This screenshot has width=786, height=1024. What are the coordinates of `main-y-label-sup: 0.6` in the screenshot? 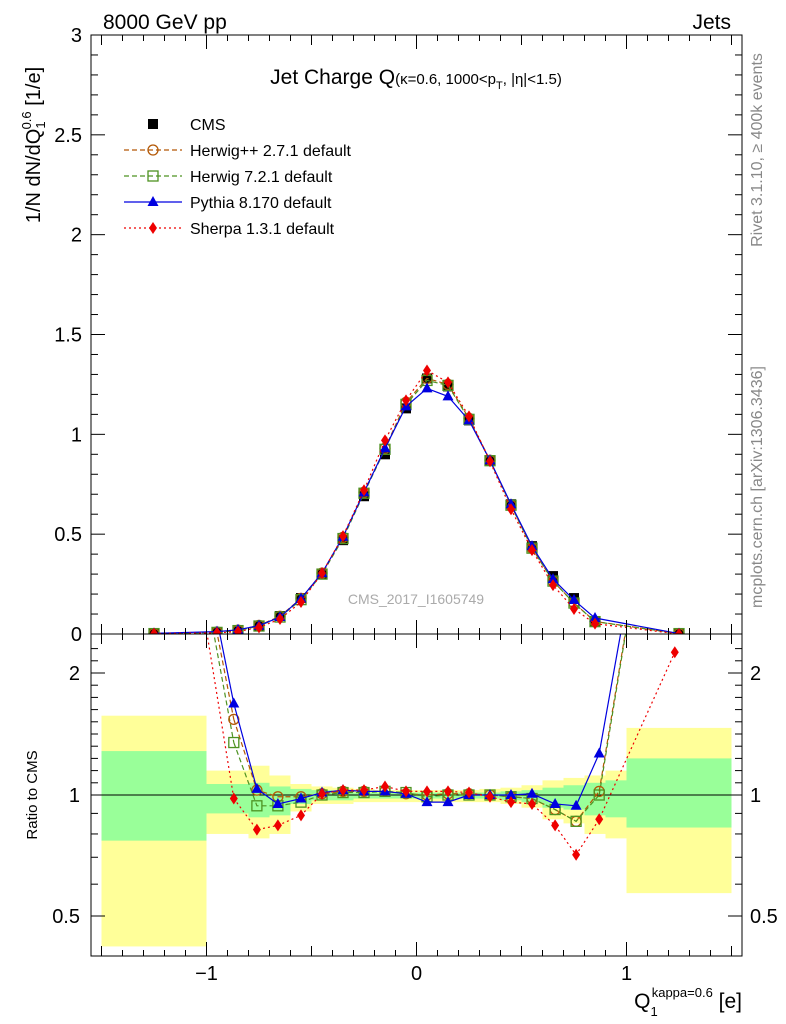 It's located at (26, 120).